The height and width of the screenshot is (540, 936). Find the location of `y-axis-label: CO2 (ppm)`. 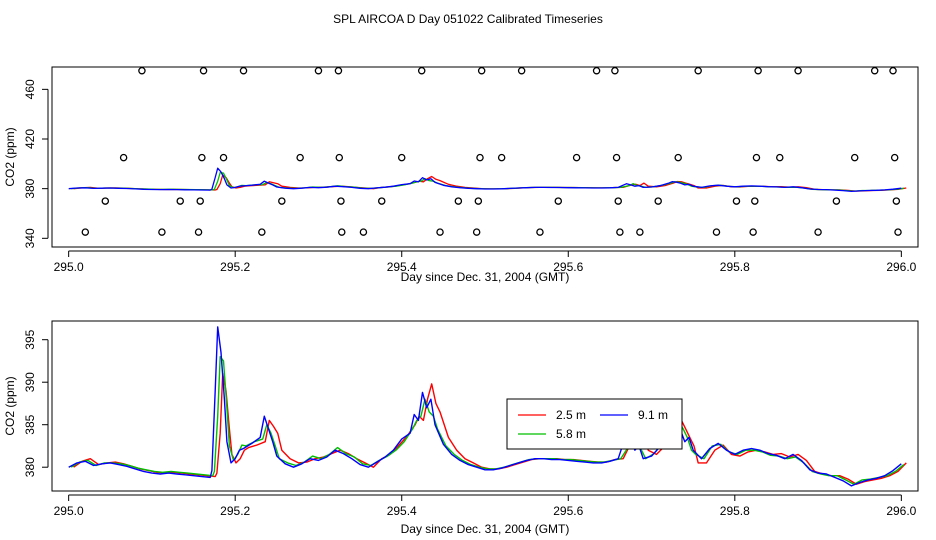

y-axis-label: CO2 (ppm) is located at coordinates (10, 156).